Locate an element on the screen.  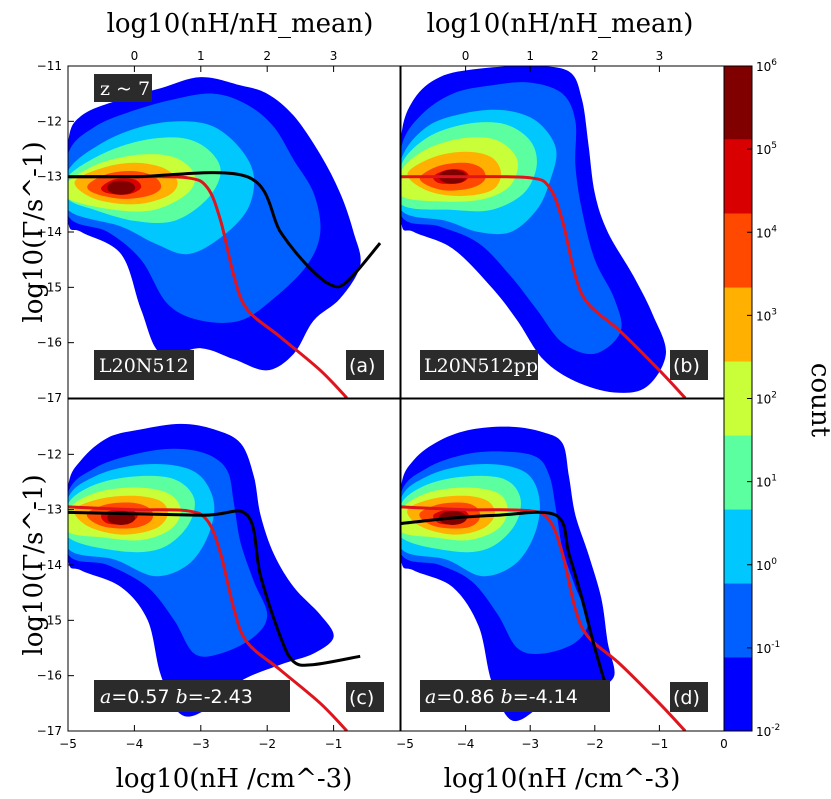
y-tick-label-bottom-0: −12 is located at coordinates (49, 454).